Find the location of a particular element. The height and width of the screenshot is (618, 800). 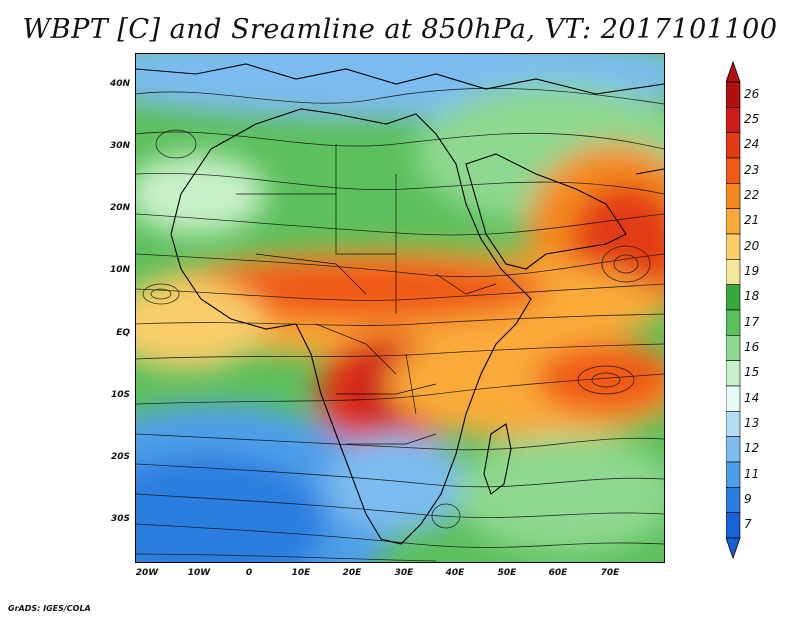

europe-coastline is located at coordinates (400, 79).